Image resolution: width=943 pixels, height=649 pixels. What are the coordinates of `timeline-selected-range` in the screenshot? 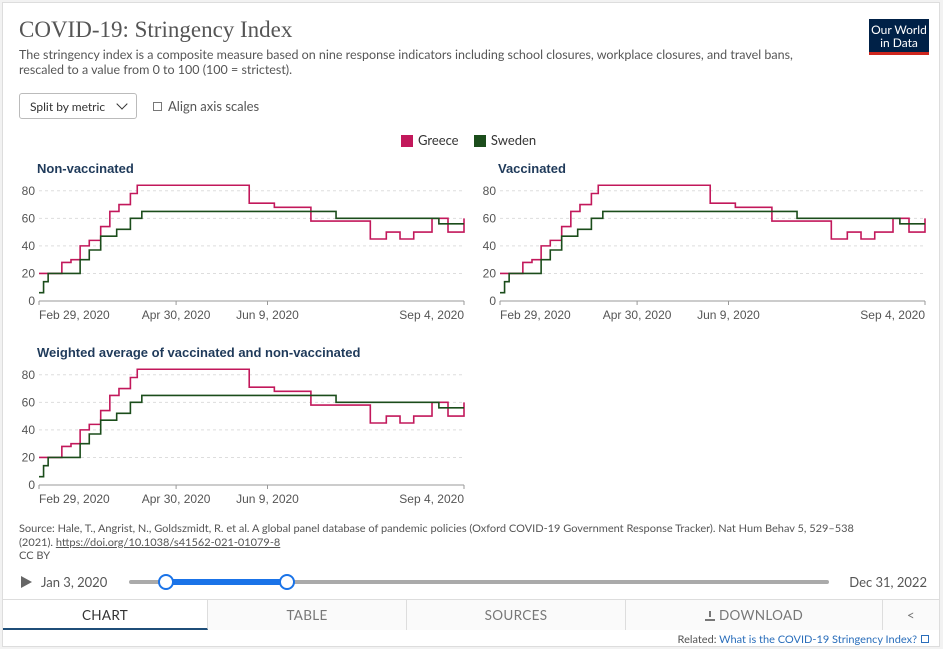 It's located at (226, 582).